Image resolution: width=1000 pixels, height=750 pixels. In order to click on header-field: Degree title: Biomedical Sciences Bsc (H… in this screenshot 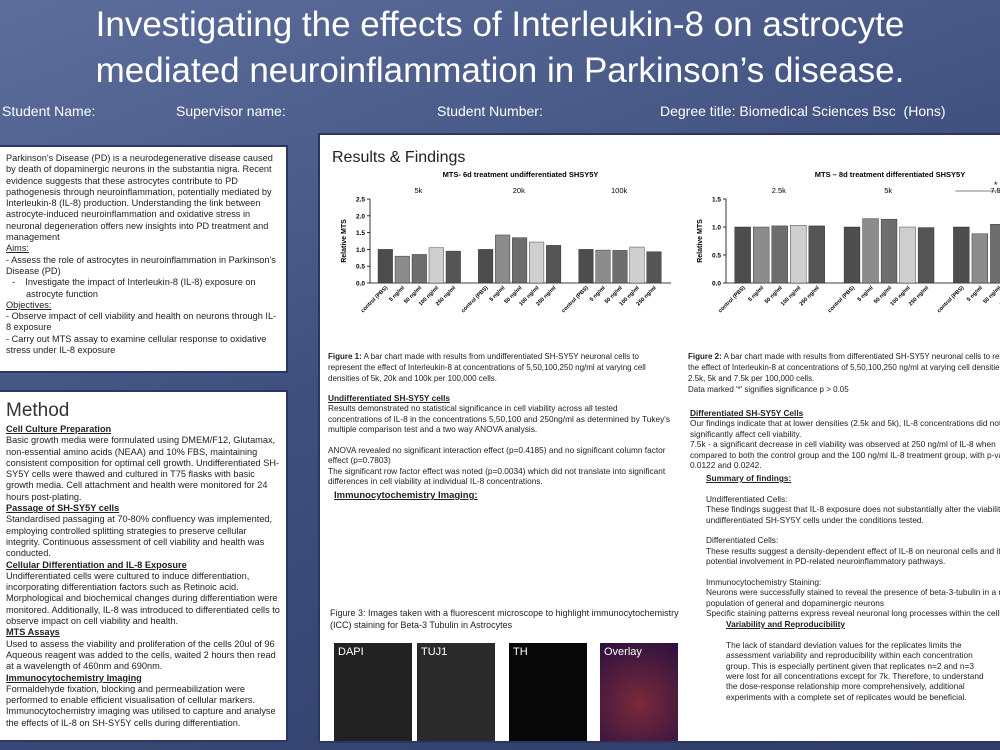, I will do `click(803, 111)`.